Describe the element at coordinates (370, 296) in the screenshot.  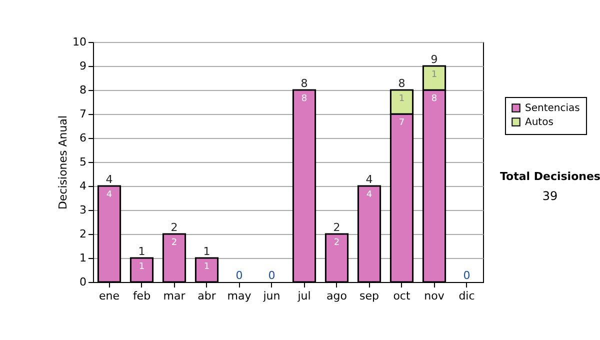
I see `x-tick-label: sep` at that location.